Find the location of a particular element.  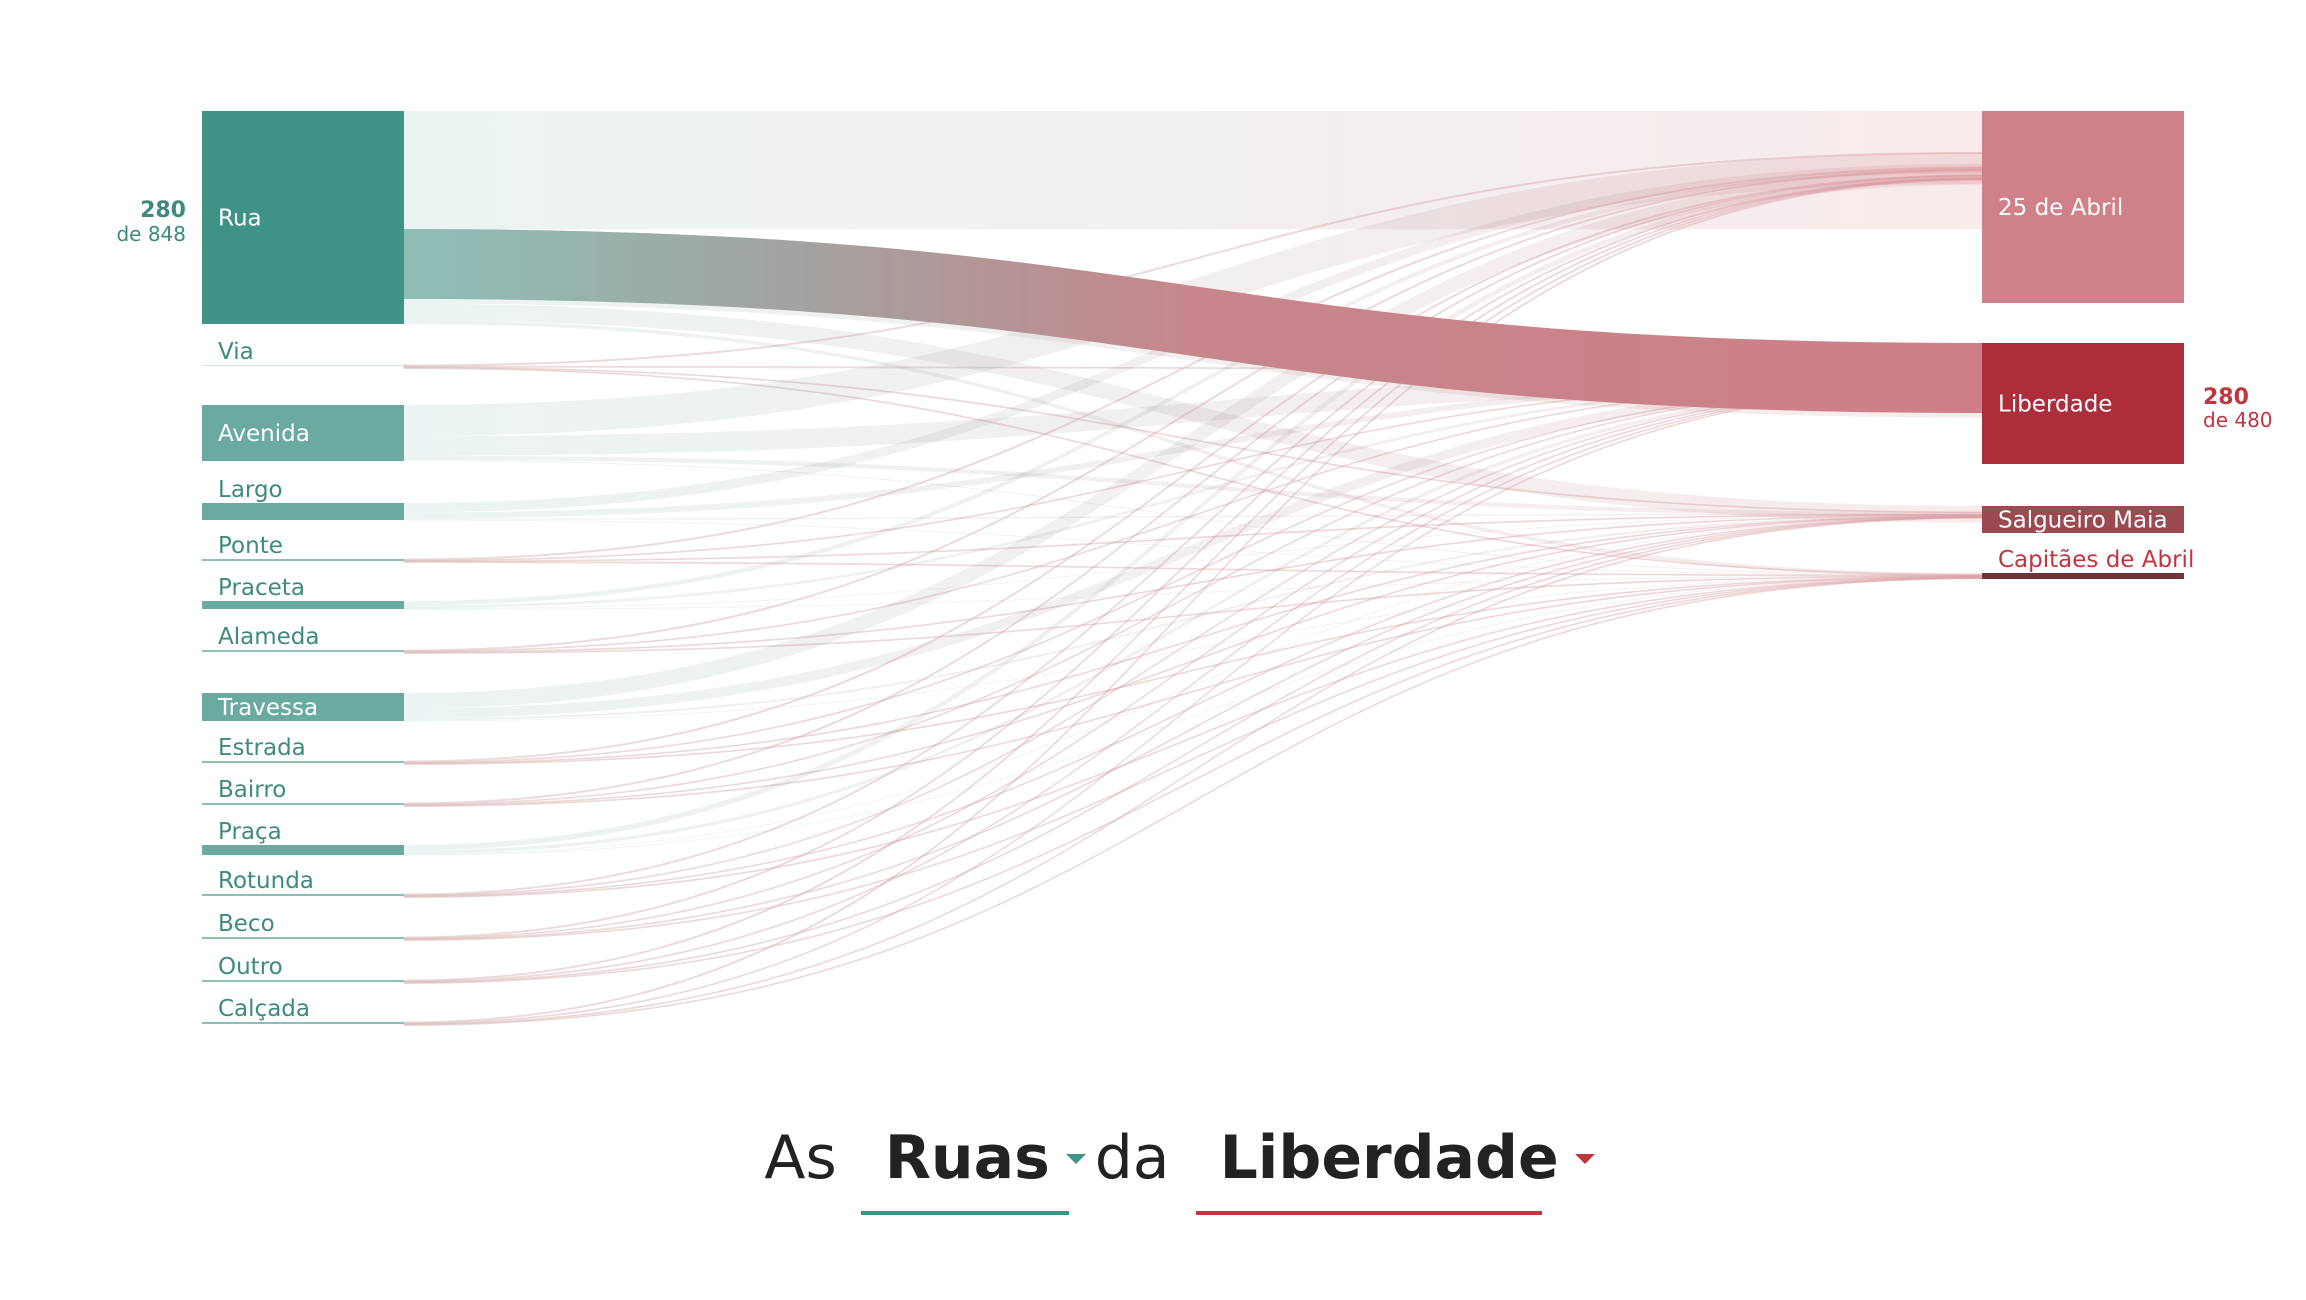

left-node-label-bairro: Bairro is located at coordinates (252, 790).